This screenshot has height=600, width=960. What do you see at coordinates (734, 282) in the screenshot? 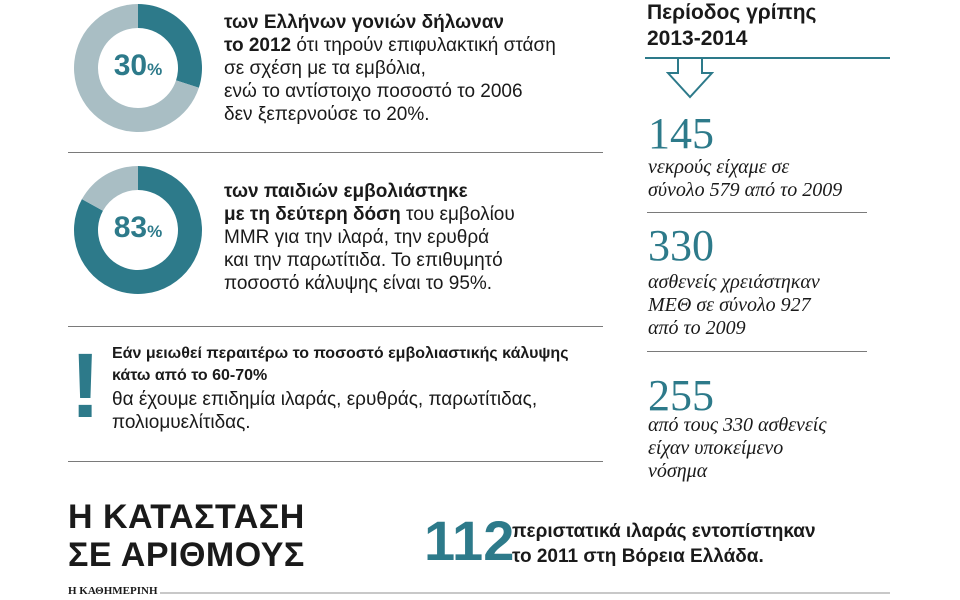
I see `flu-desc-2-line1: ασθενείς χρειάστηκαν` at bounding box center [734, 282].